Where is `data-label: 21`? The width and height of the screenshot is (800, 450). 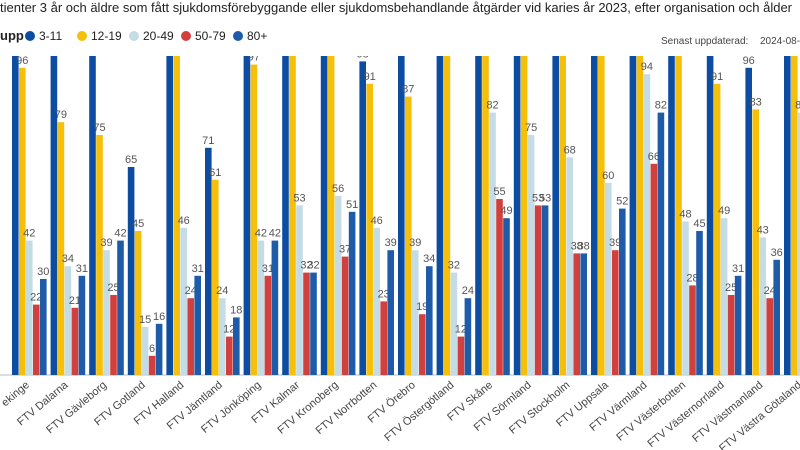 data-label: 21 is located at coordinates (75, 301).